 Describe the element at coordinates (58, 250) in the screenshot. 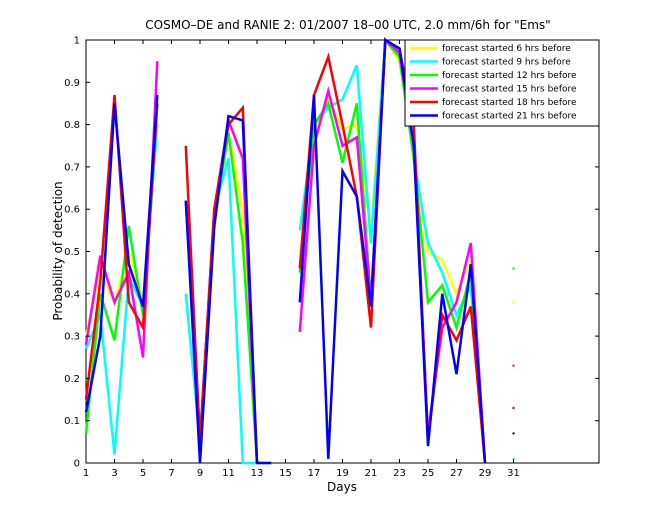

I see `y-axis-label: Probability of detection` at that location.